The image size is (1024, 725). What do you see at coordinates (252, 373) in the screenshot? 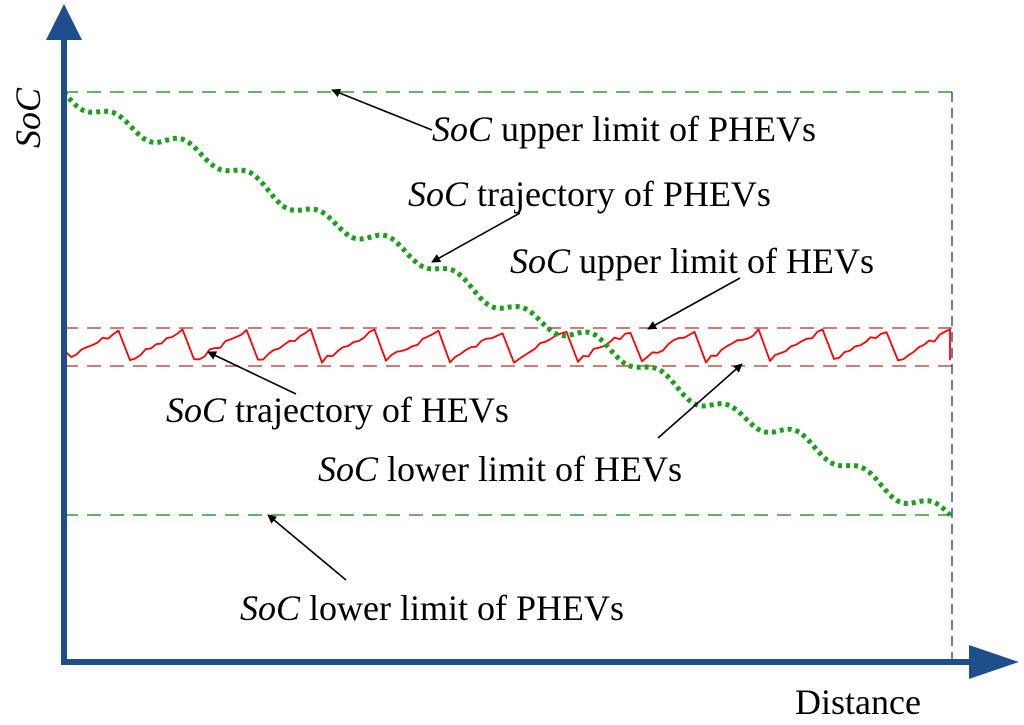
I see `hev-traj-arrow` at bounding box center [252, 373].